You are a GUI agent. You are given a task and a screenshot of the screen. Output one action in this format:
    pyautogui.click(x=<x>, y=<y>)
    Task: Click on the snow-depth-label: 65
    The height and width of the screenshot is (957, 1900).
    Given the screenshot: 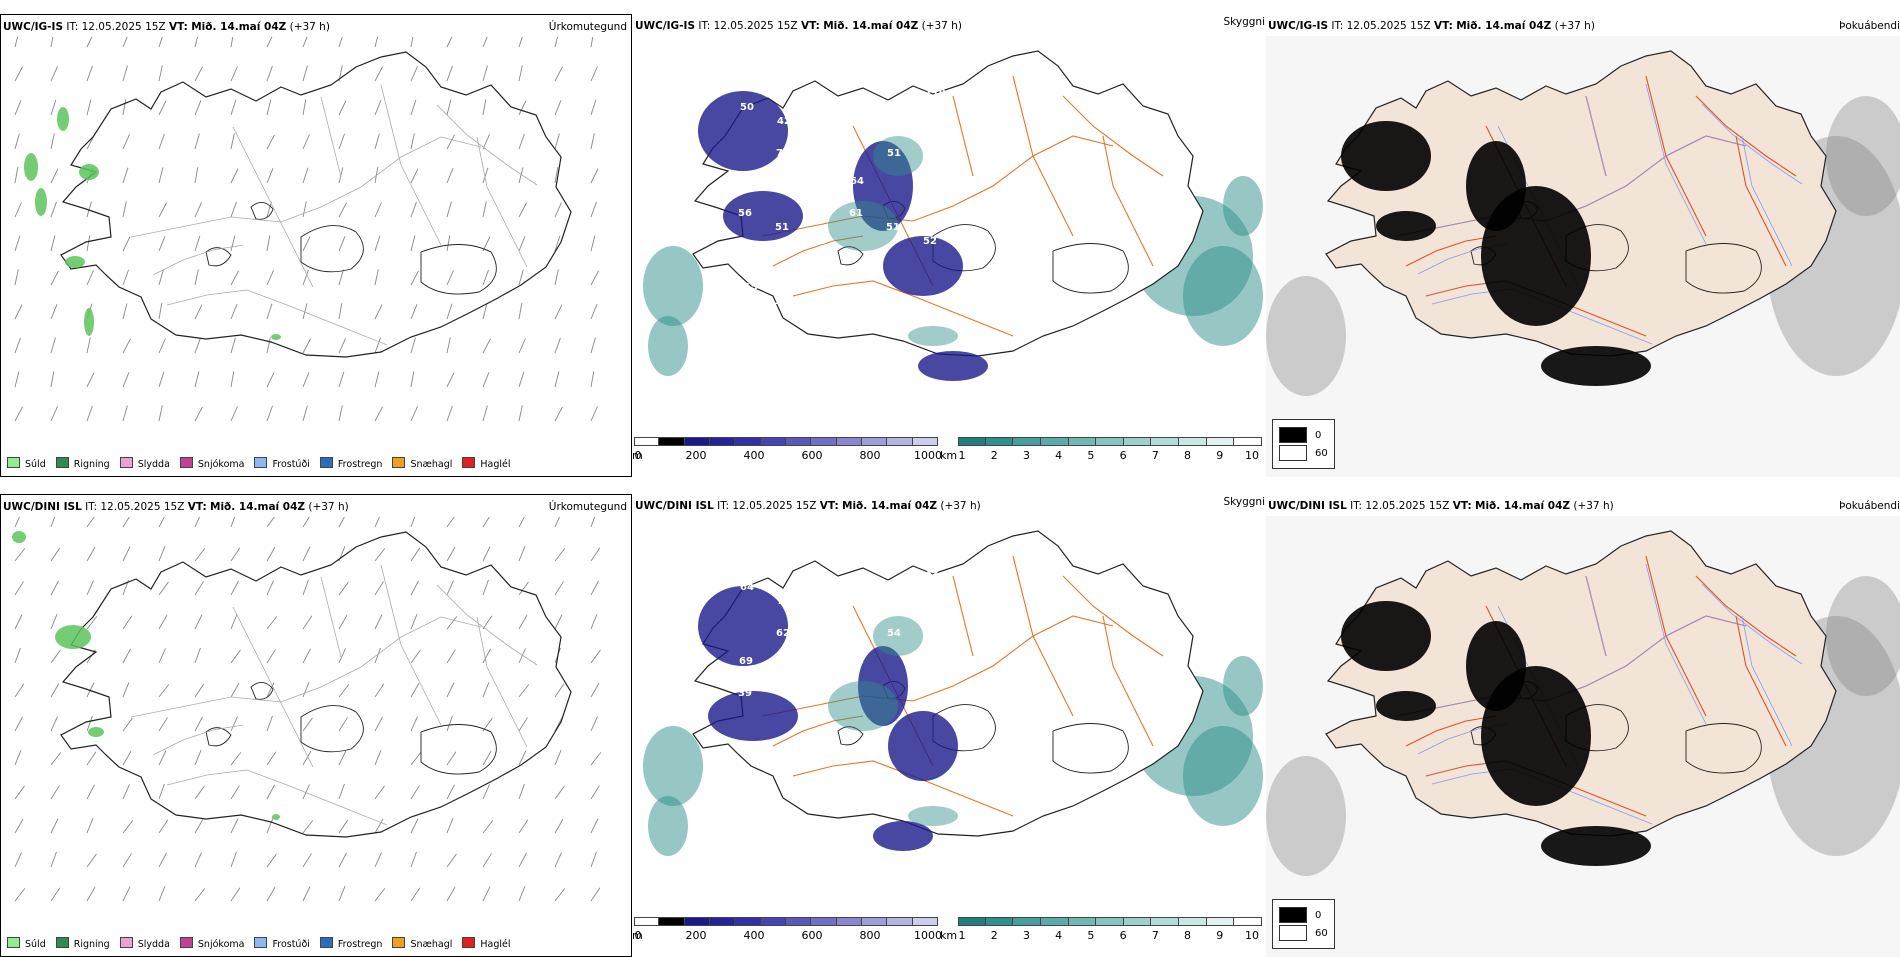 What is the action you would take?
    pyautogui.click(x=858, y=107)
    